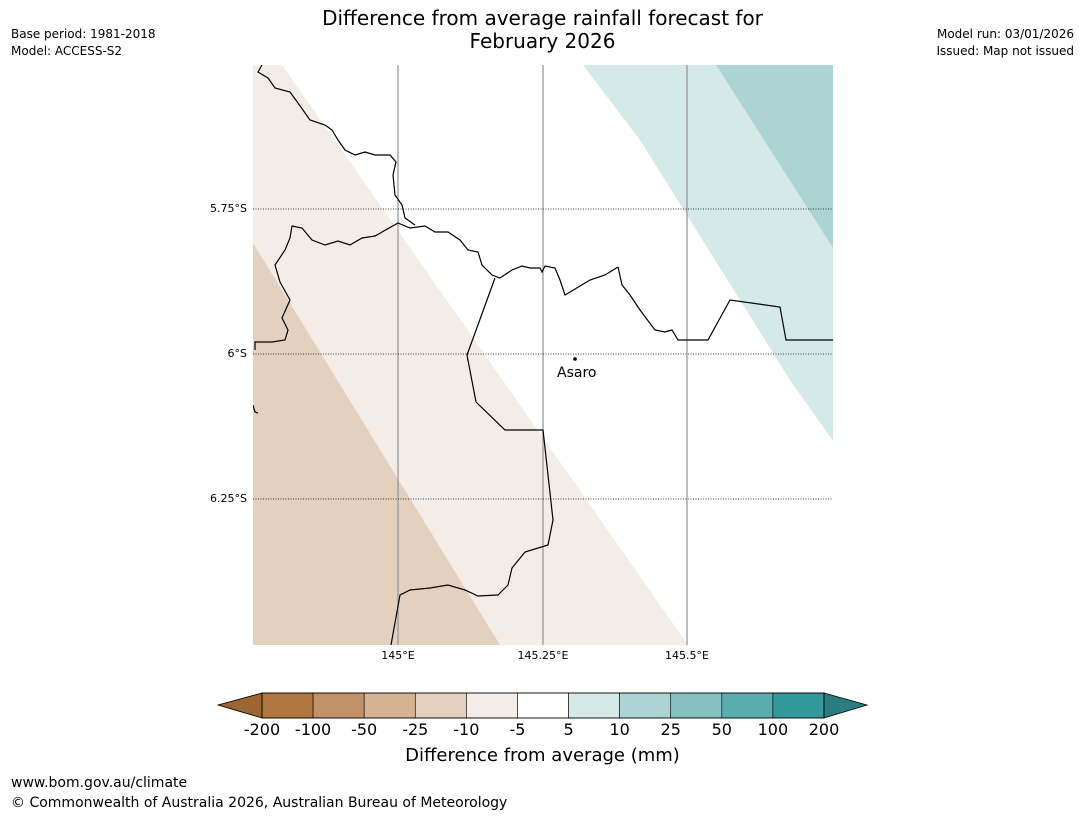  What do you see at coordinates (398, 655) in the screenshot?
I see `lon-label-145e: 145°E` at bounding box center [398, 655].